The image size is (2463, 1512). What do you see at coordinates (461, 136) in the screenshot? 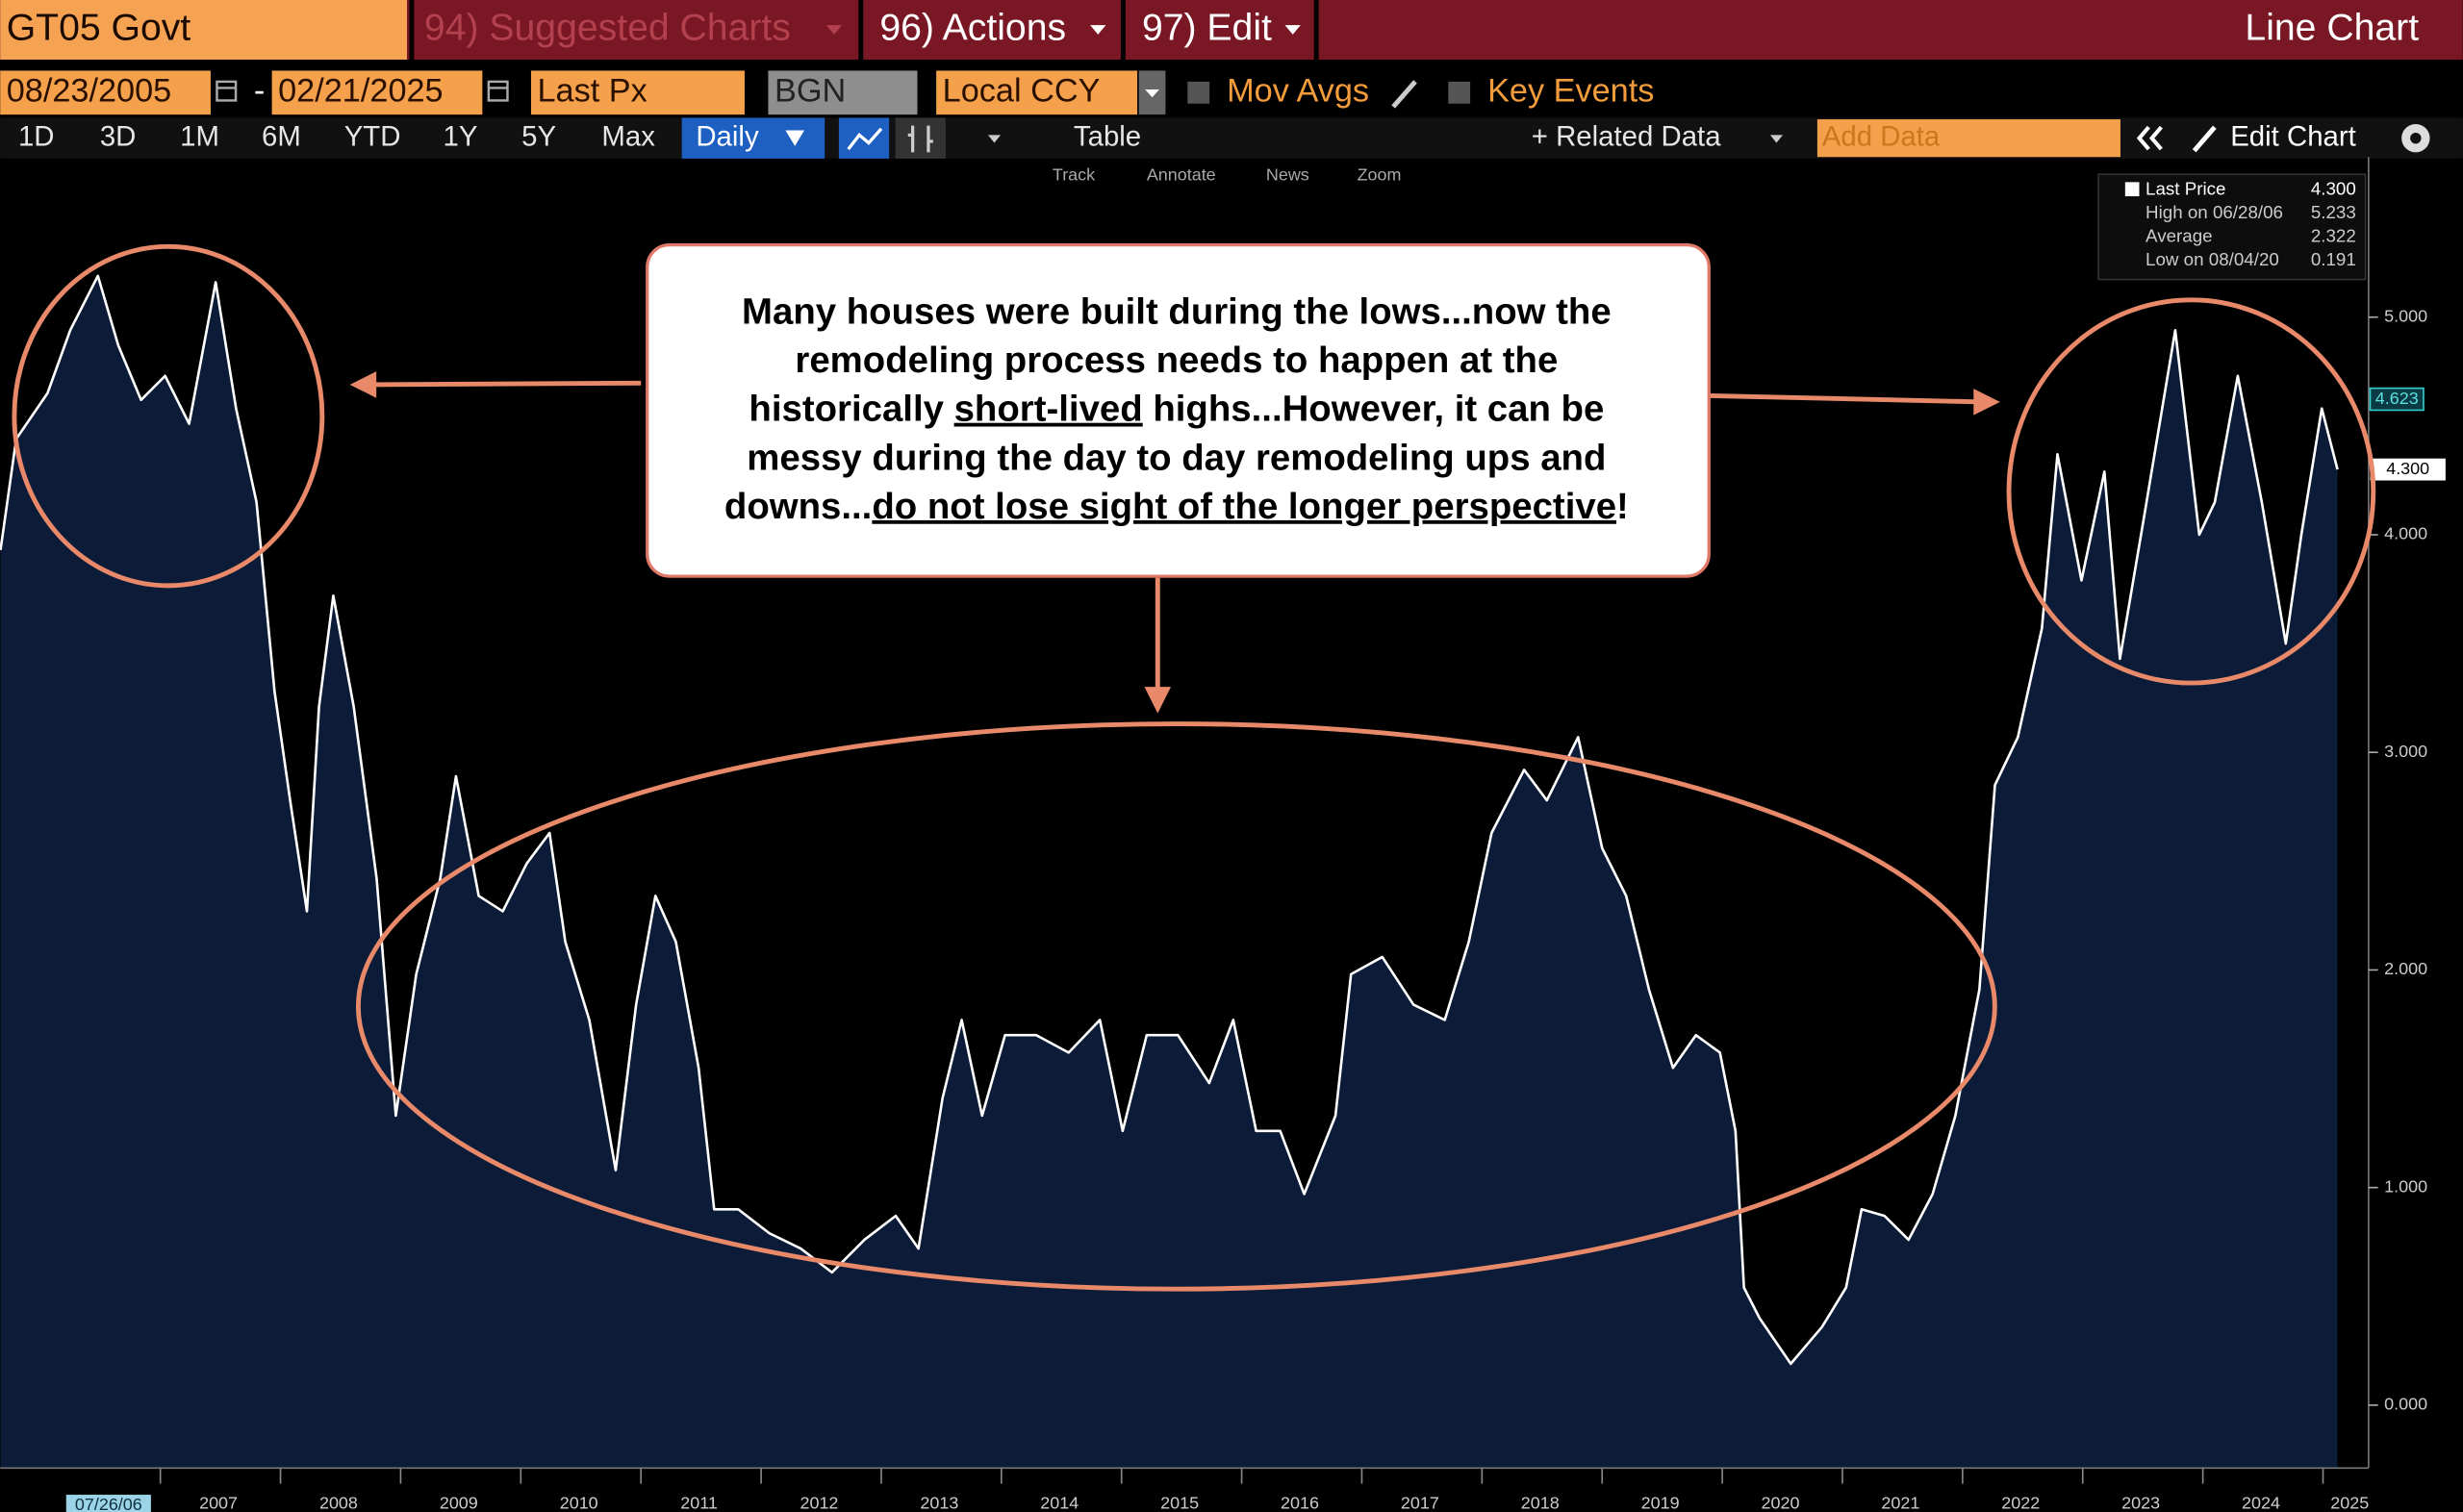
I see `range-button: 1Y` at bounding box center [461, 136].